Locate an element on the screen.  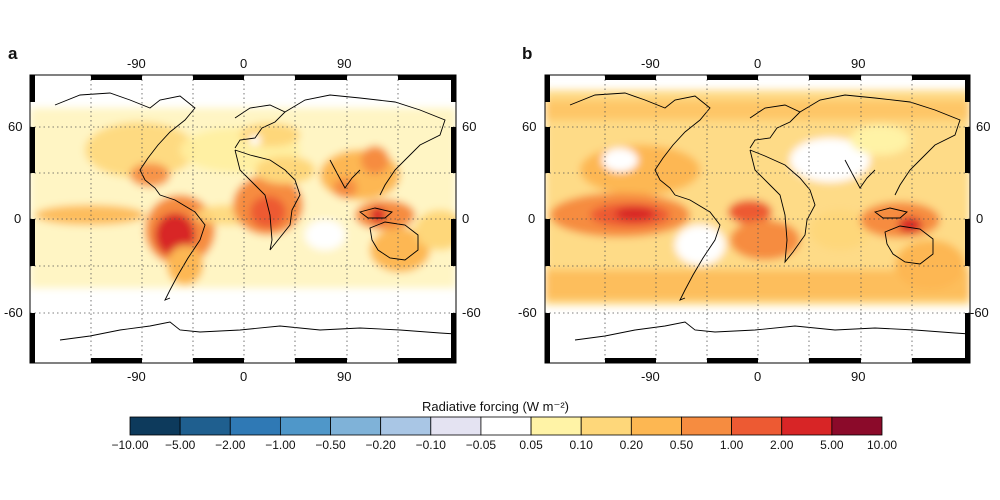
colorbar is located at coordinates (506, 426).